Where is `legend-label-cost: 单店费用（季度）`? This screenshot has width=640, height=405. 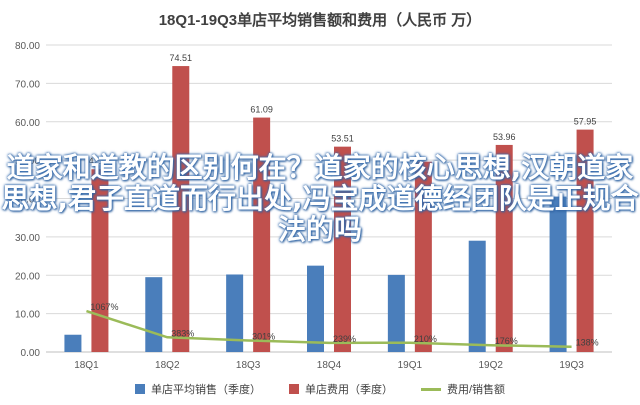 legend-label-cost: 单店费用（季度） is located at coordinates (348, 390).